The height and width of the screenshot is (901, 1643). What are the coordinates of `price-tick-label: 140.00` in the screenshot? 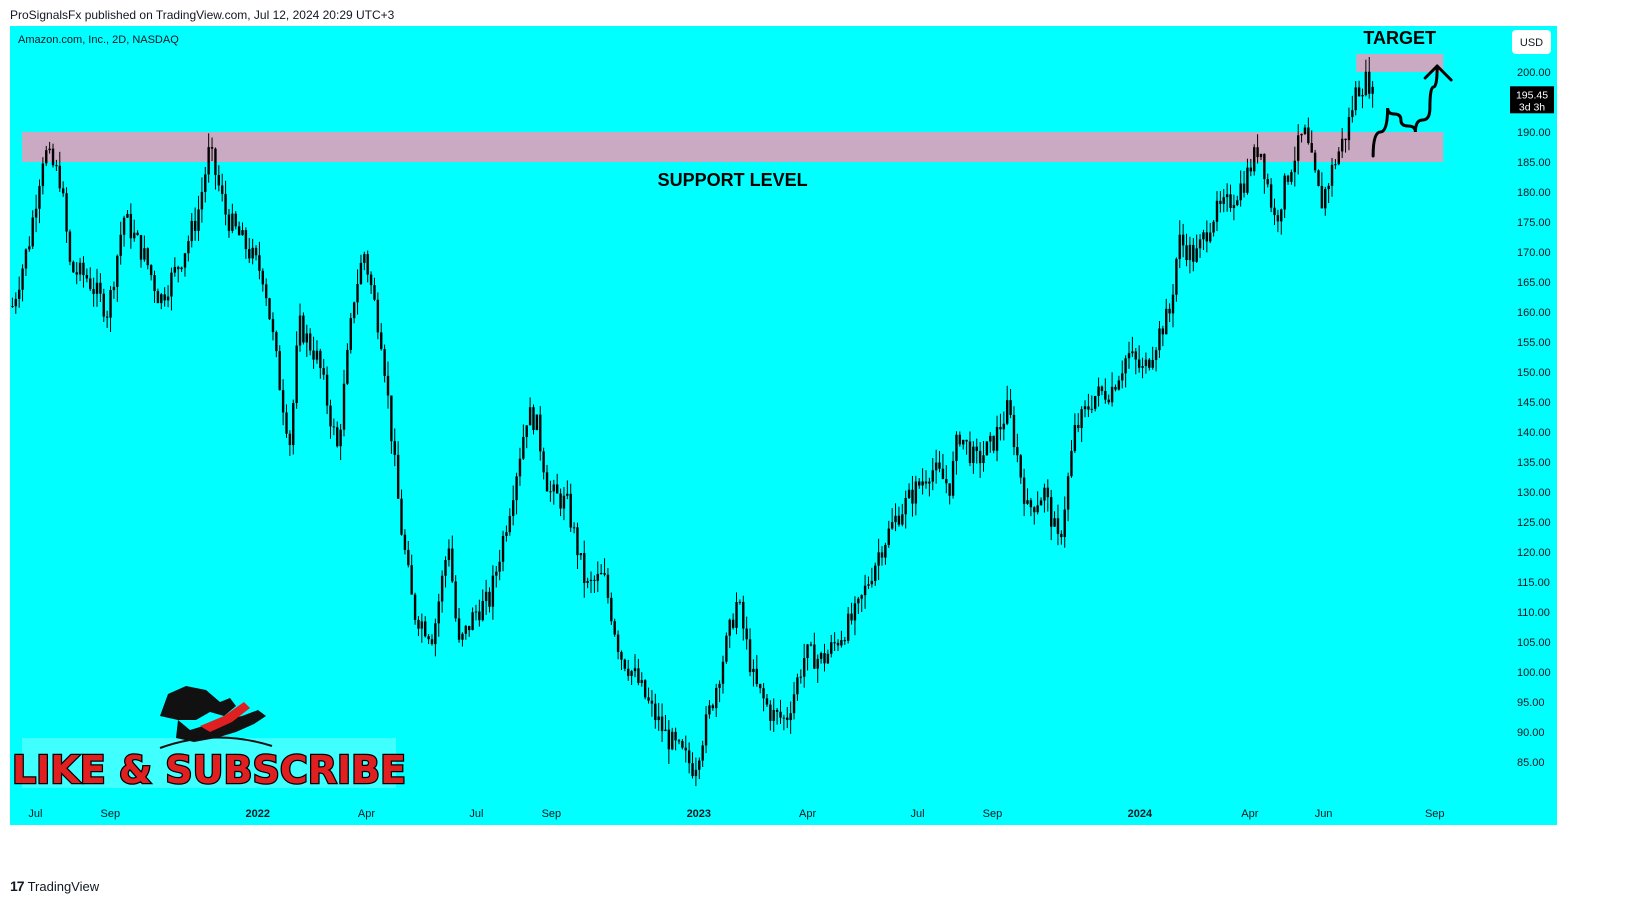 It's located at (1534, 433).